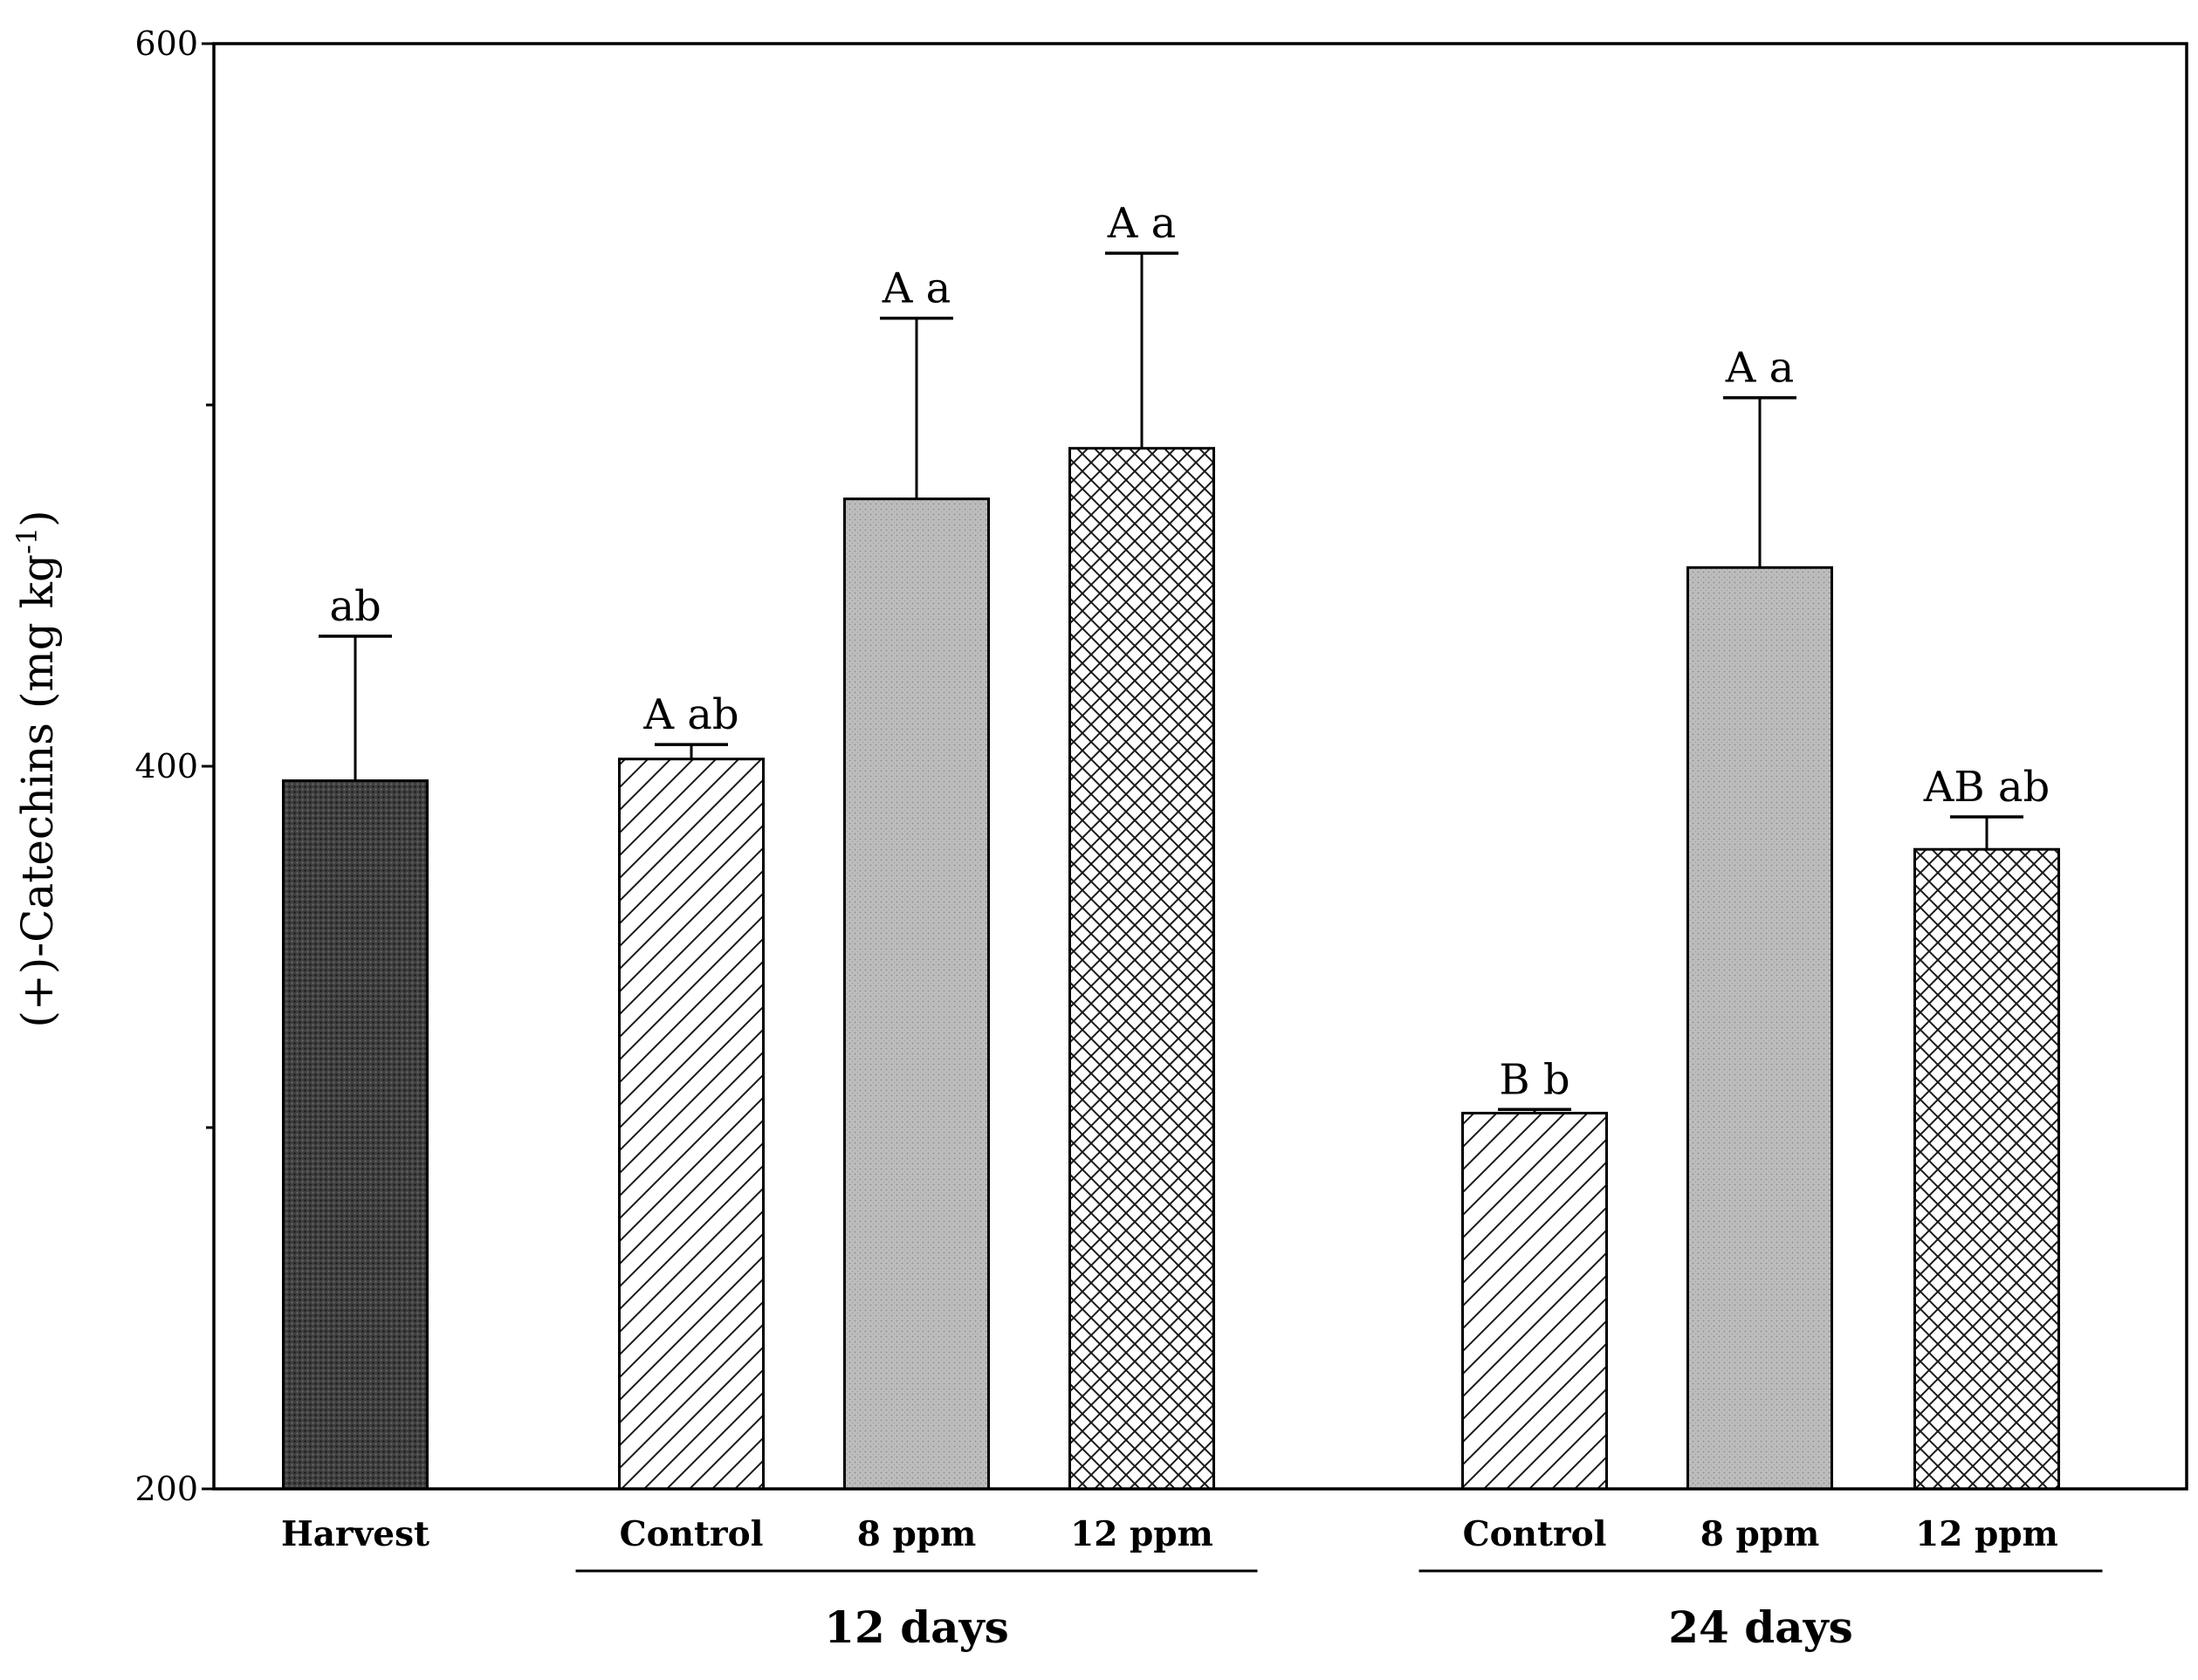 This screenshot has width=2198, height=1680. What do you see at coordinates (916, 288) in the screenshot?
I see `significance-label-3: A a` at bounding box center [916, 288].